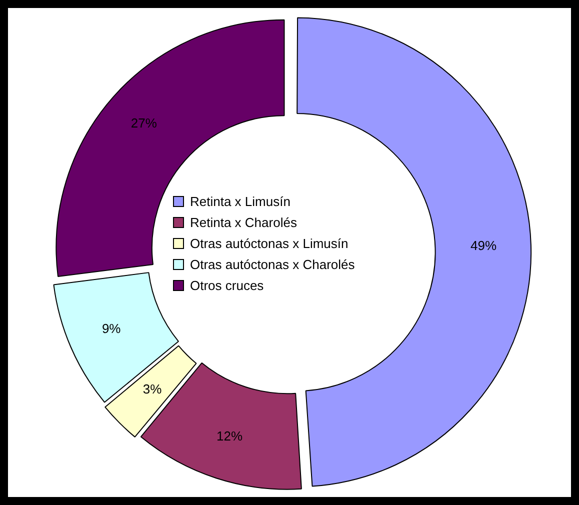 This screenshot has height=505, width=579. What do you see at coordinates (269, 243) in the screenshot?
I see `legend-label: Otras autóctonas x Limusín` at bounding box center [269, 243].